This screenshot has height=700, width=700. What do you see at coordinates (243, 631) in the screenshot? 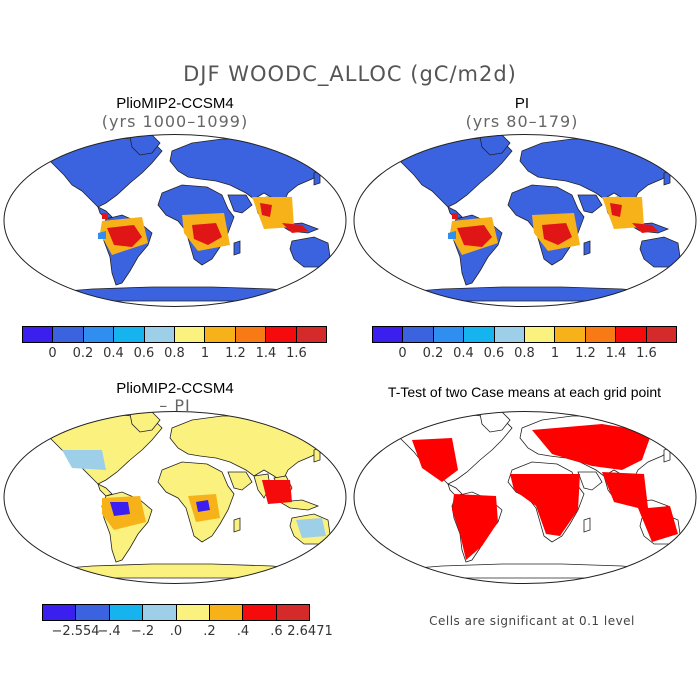
I see `colorbar-tick-label: .4` at bounding box center [243, 631].